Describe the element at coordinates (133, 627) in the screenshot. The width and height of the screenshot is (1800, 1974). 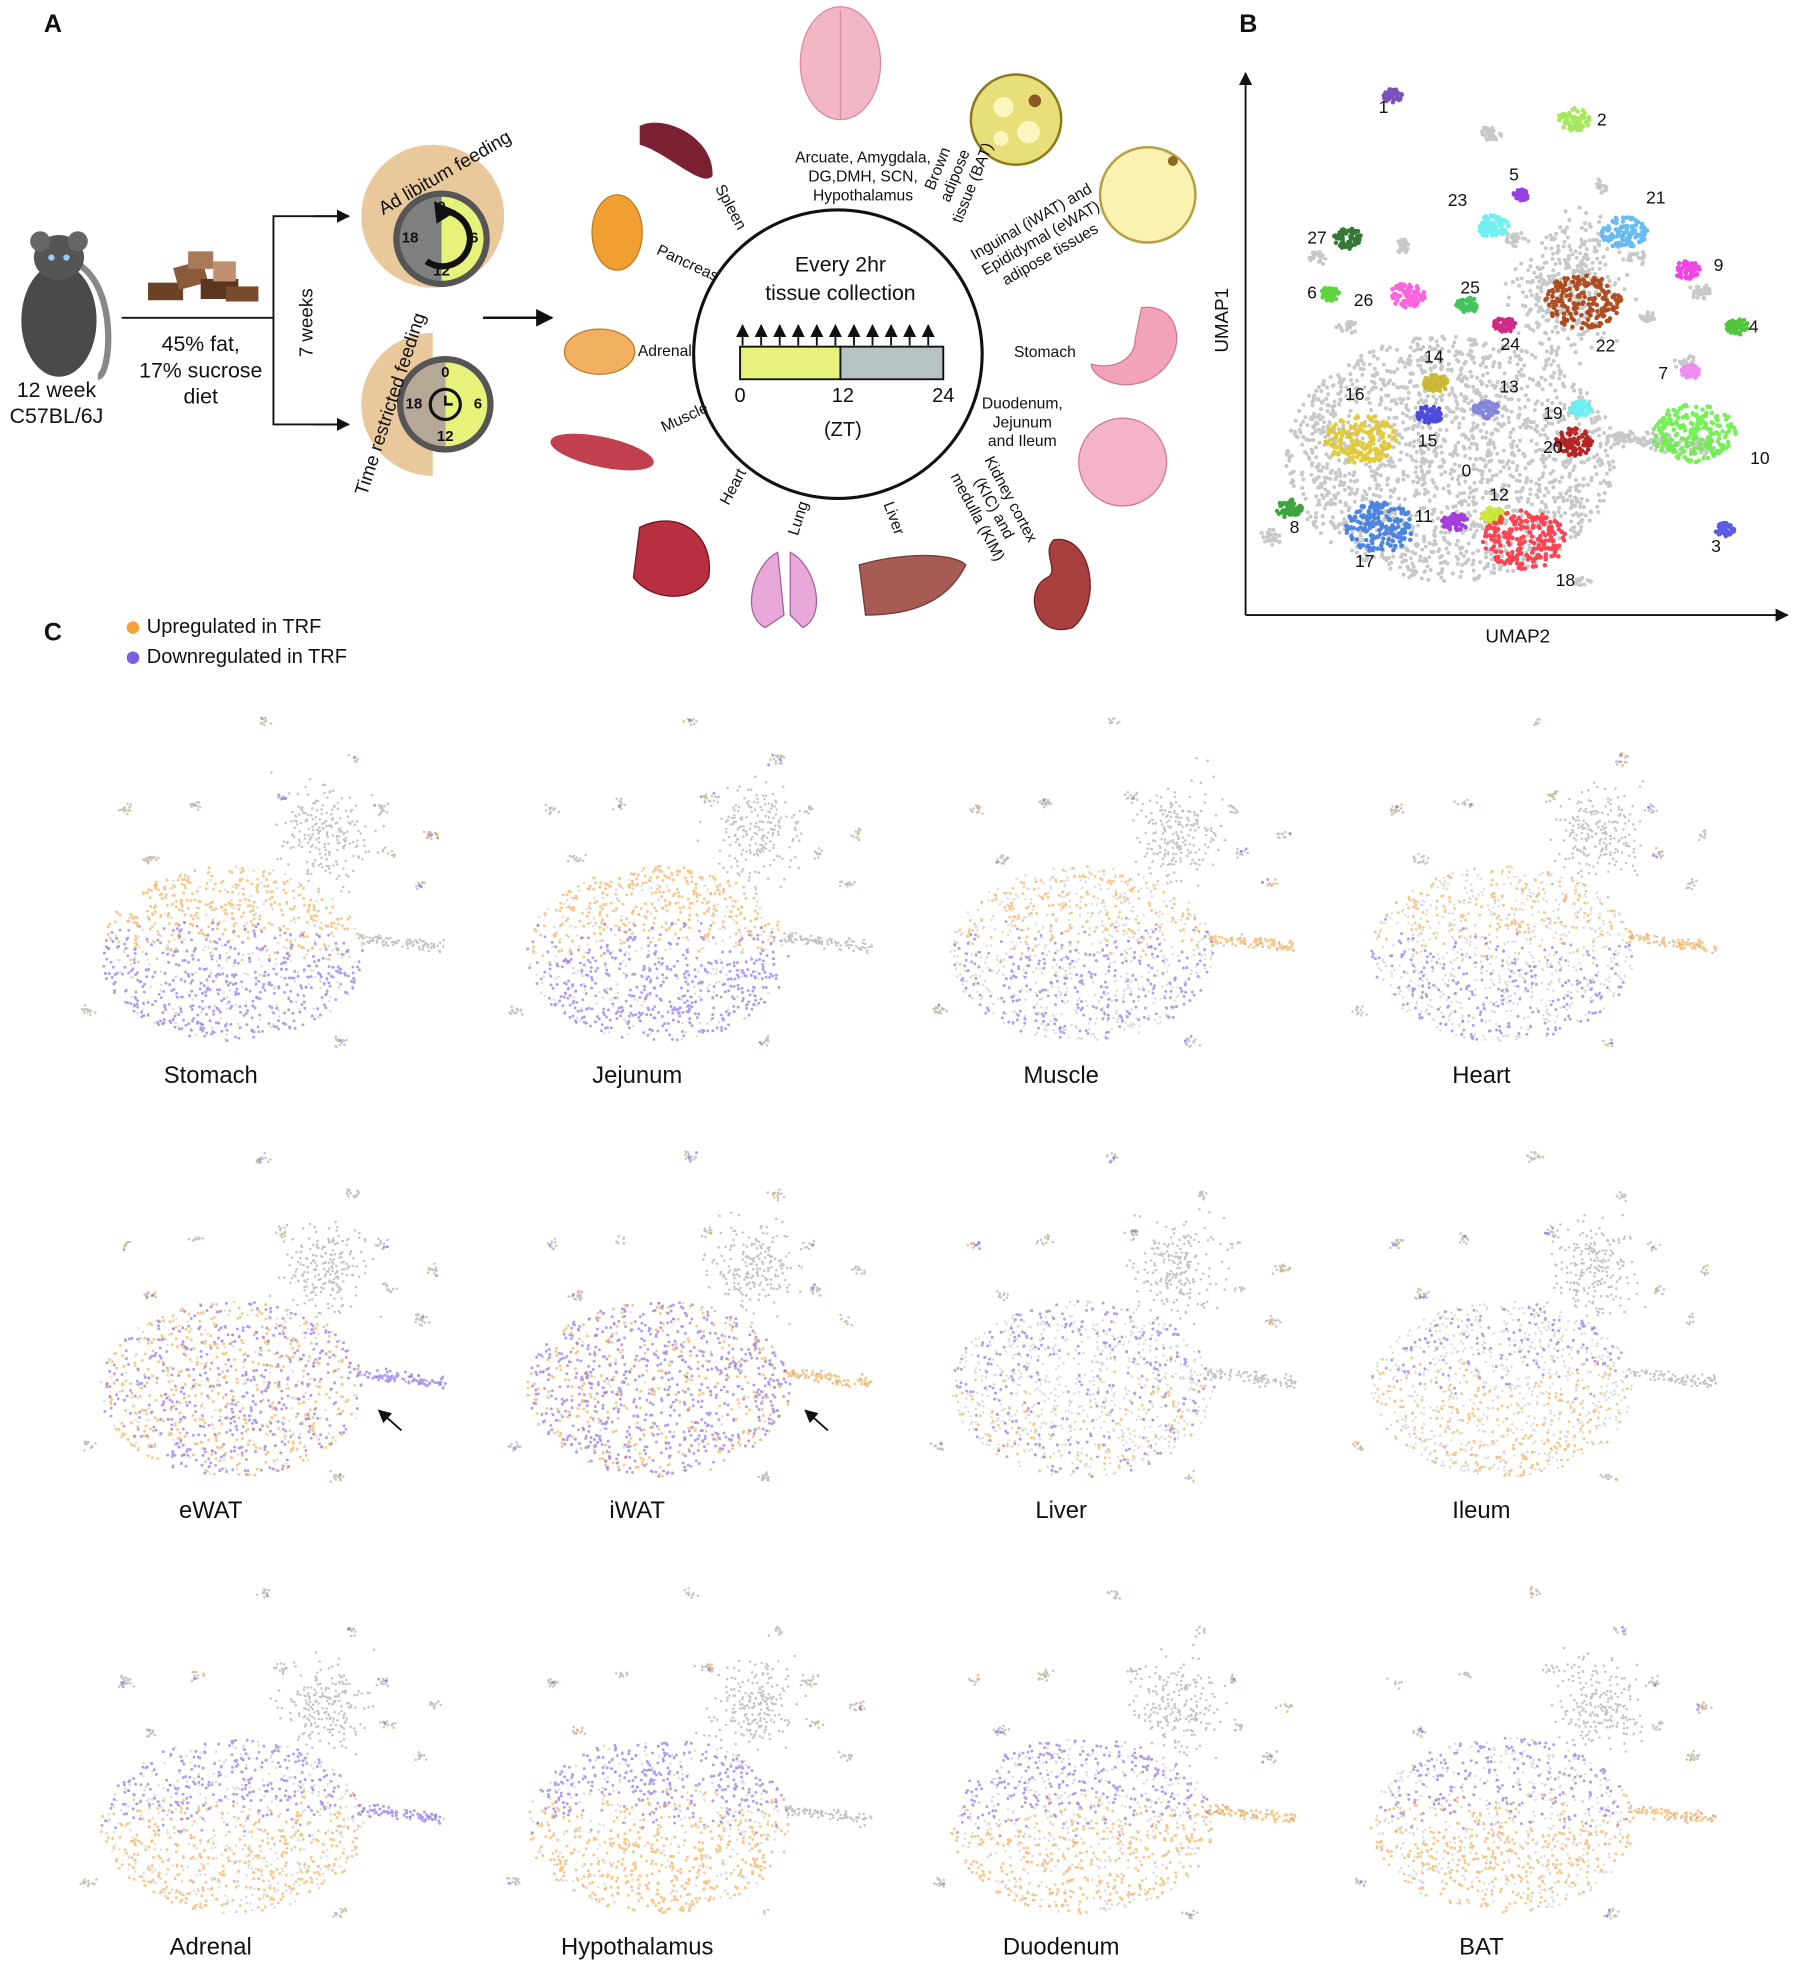
I see `legend-swatch` at that location.